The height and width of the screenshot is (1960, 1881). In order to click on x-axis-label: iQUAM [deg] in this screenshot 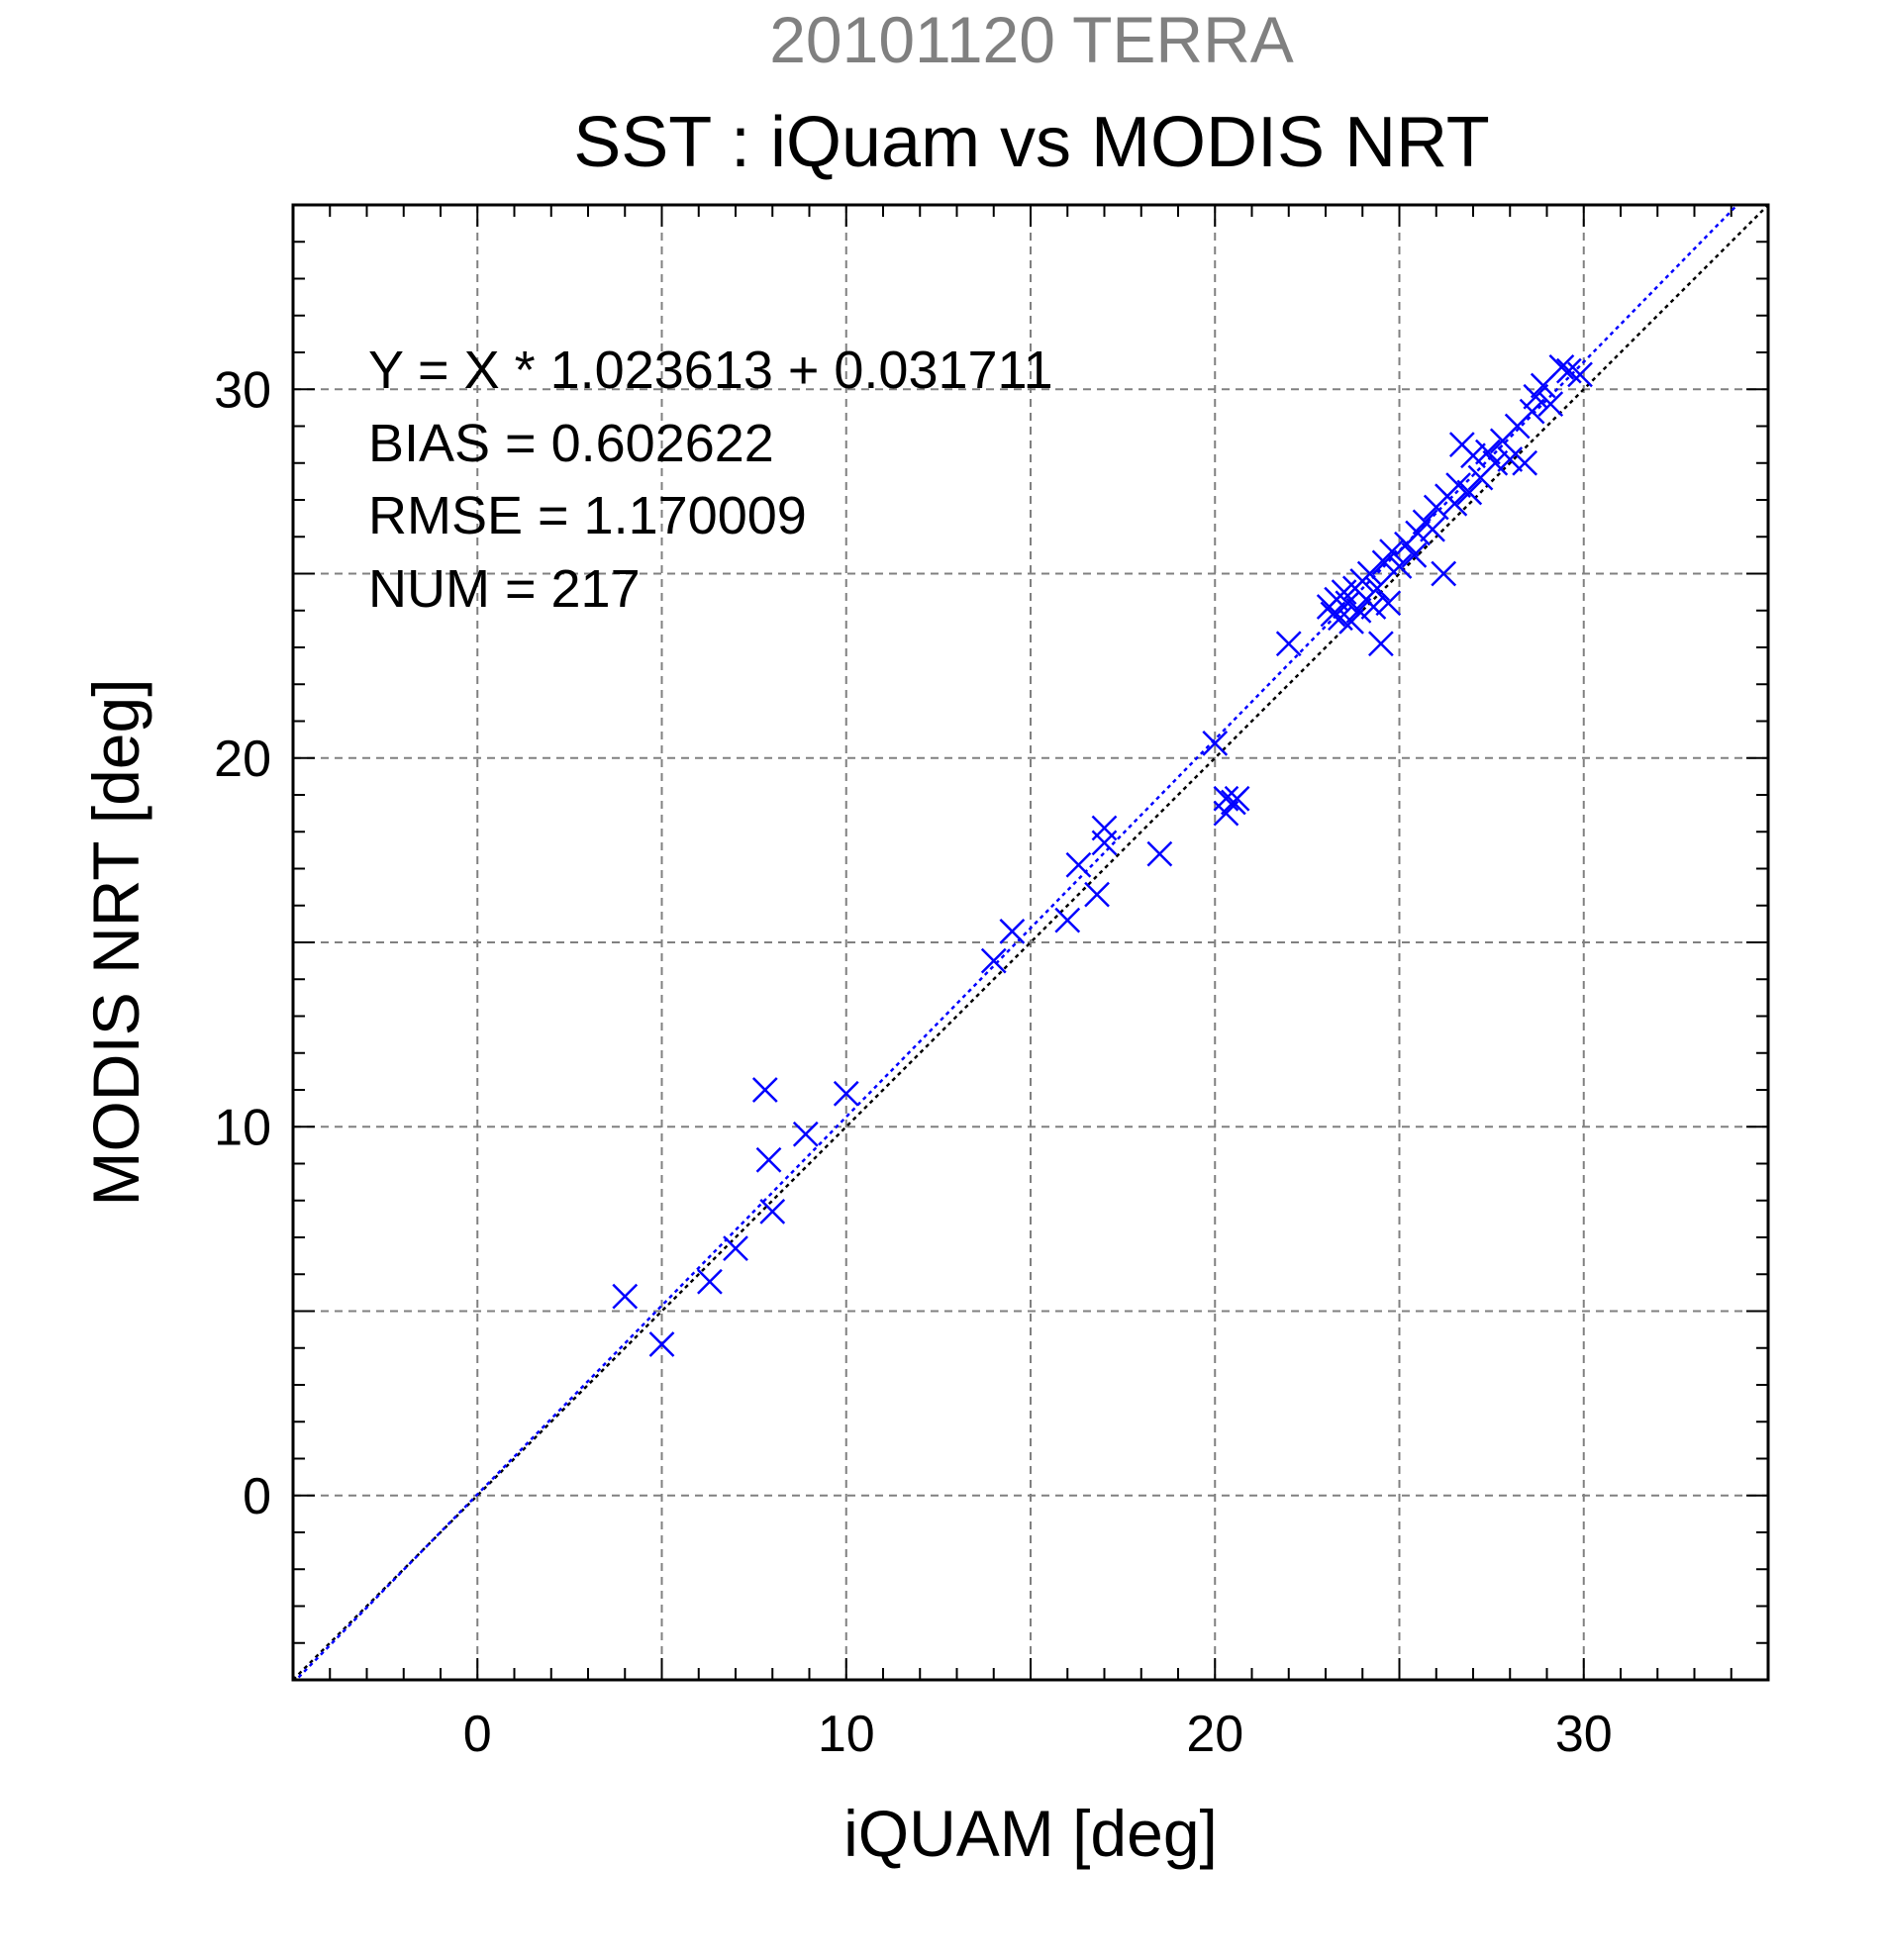, I will do `click(1030, 1833)`.